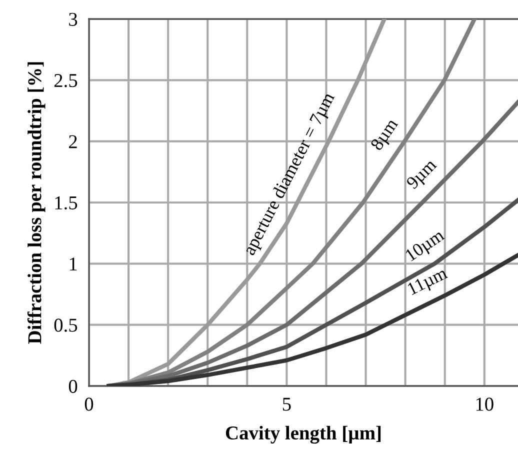  I want to click on y-tick-label: 0.5, so click(66, 325).